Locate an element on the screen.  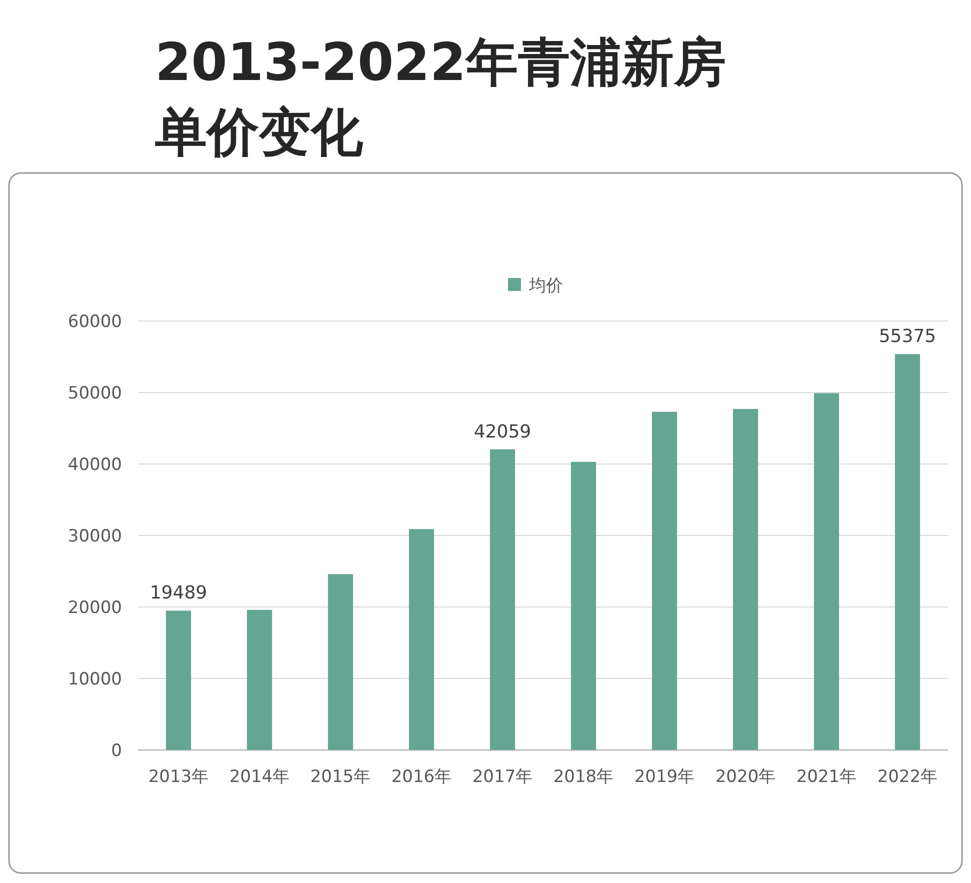
y-tick-label: 60000 is located at coordinates (95, 322).